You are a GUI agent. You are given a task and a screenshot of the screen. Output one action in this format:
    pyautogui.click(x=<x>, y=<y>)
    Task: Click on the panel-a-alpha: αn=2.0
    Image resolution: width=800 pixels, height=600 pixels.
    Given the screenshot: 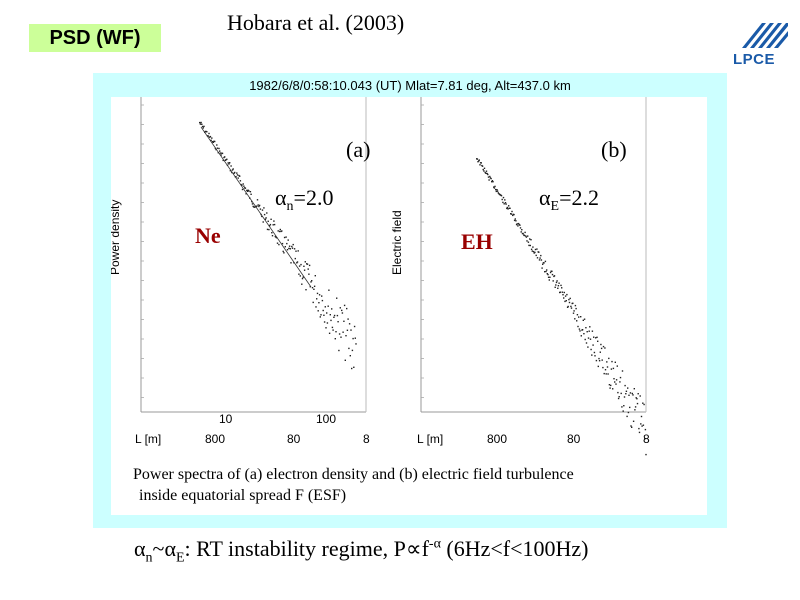 What is the action you would take?
    pyautogui.click(x=304, y=199)
    